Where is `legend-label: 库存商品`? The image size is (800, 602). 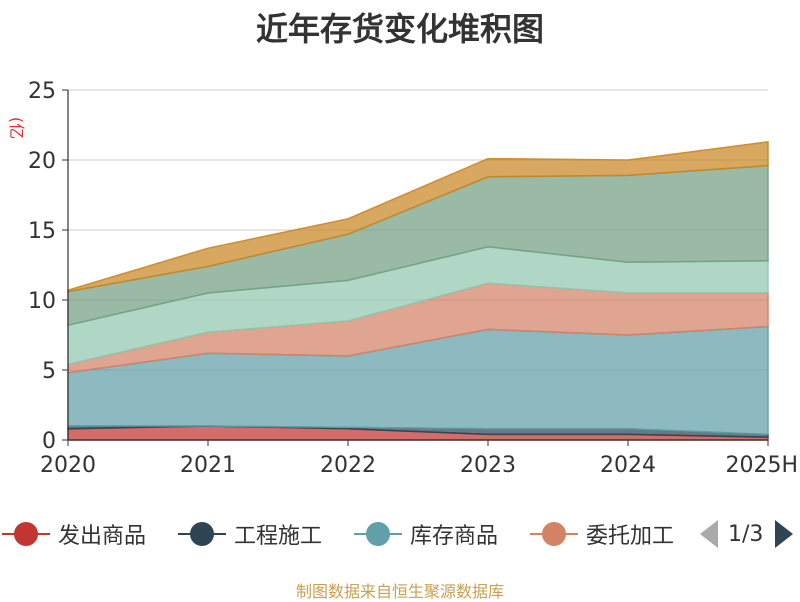
legend-label: 库存商品 is located at coordinates (454, 536).